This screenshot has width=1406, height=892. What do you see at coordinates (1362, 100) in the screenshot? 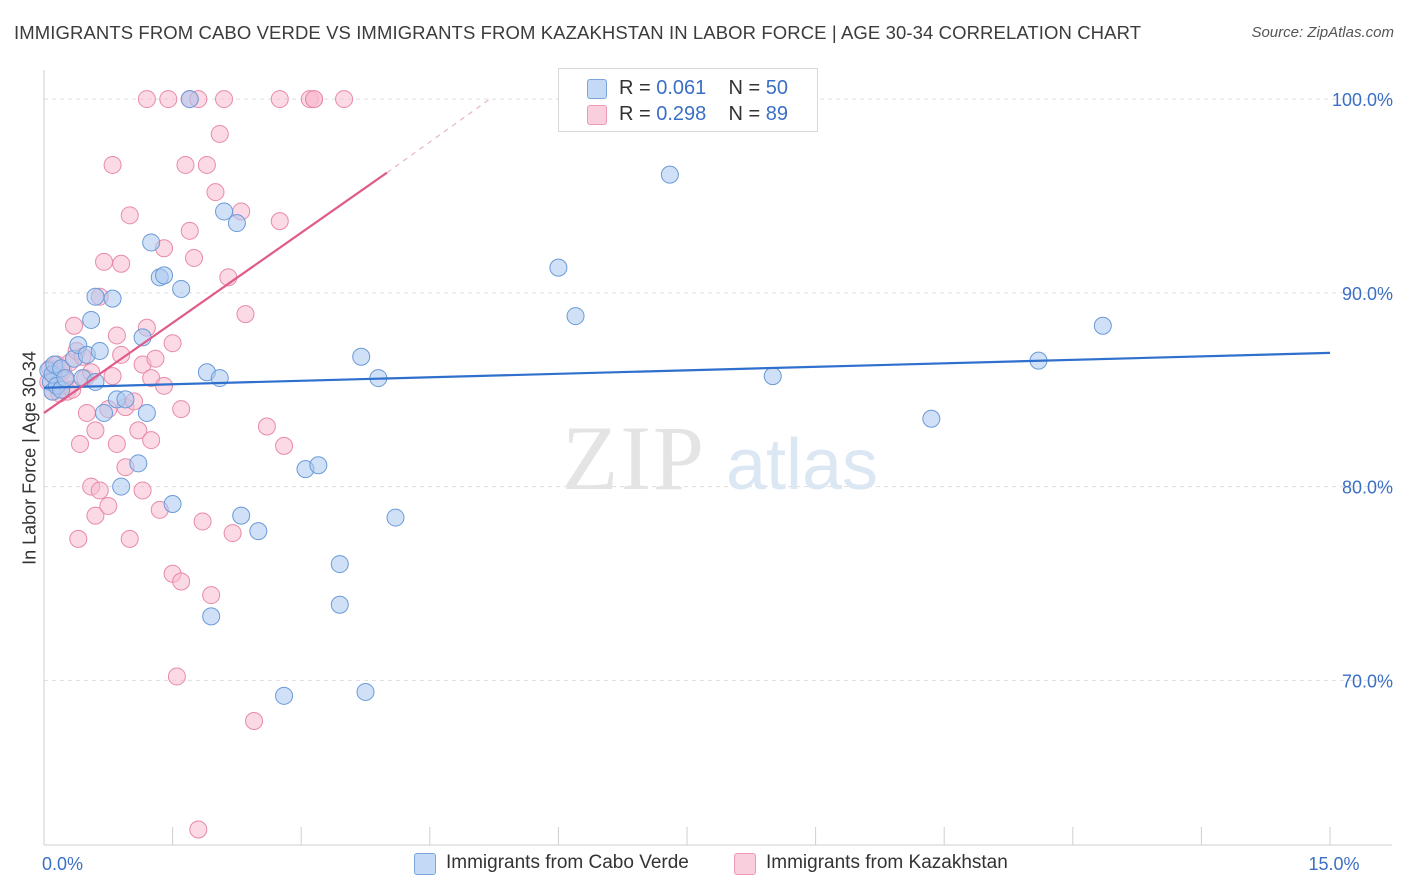
I see `y-tick-label: 100.0%` at bounding box center [1362, 100].